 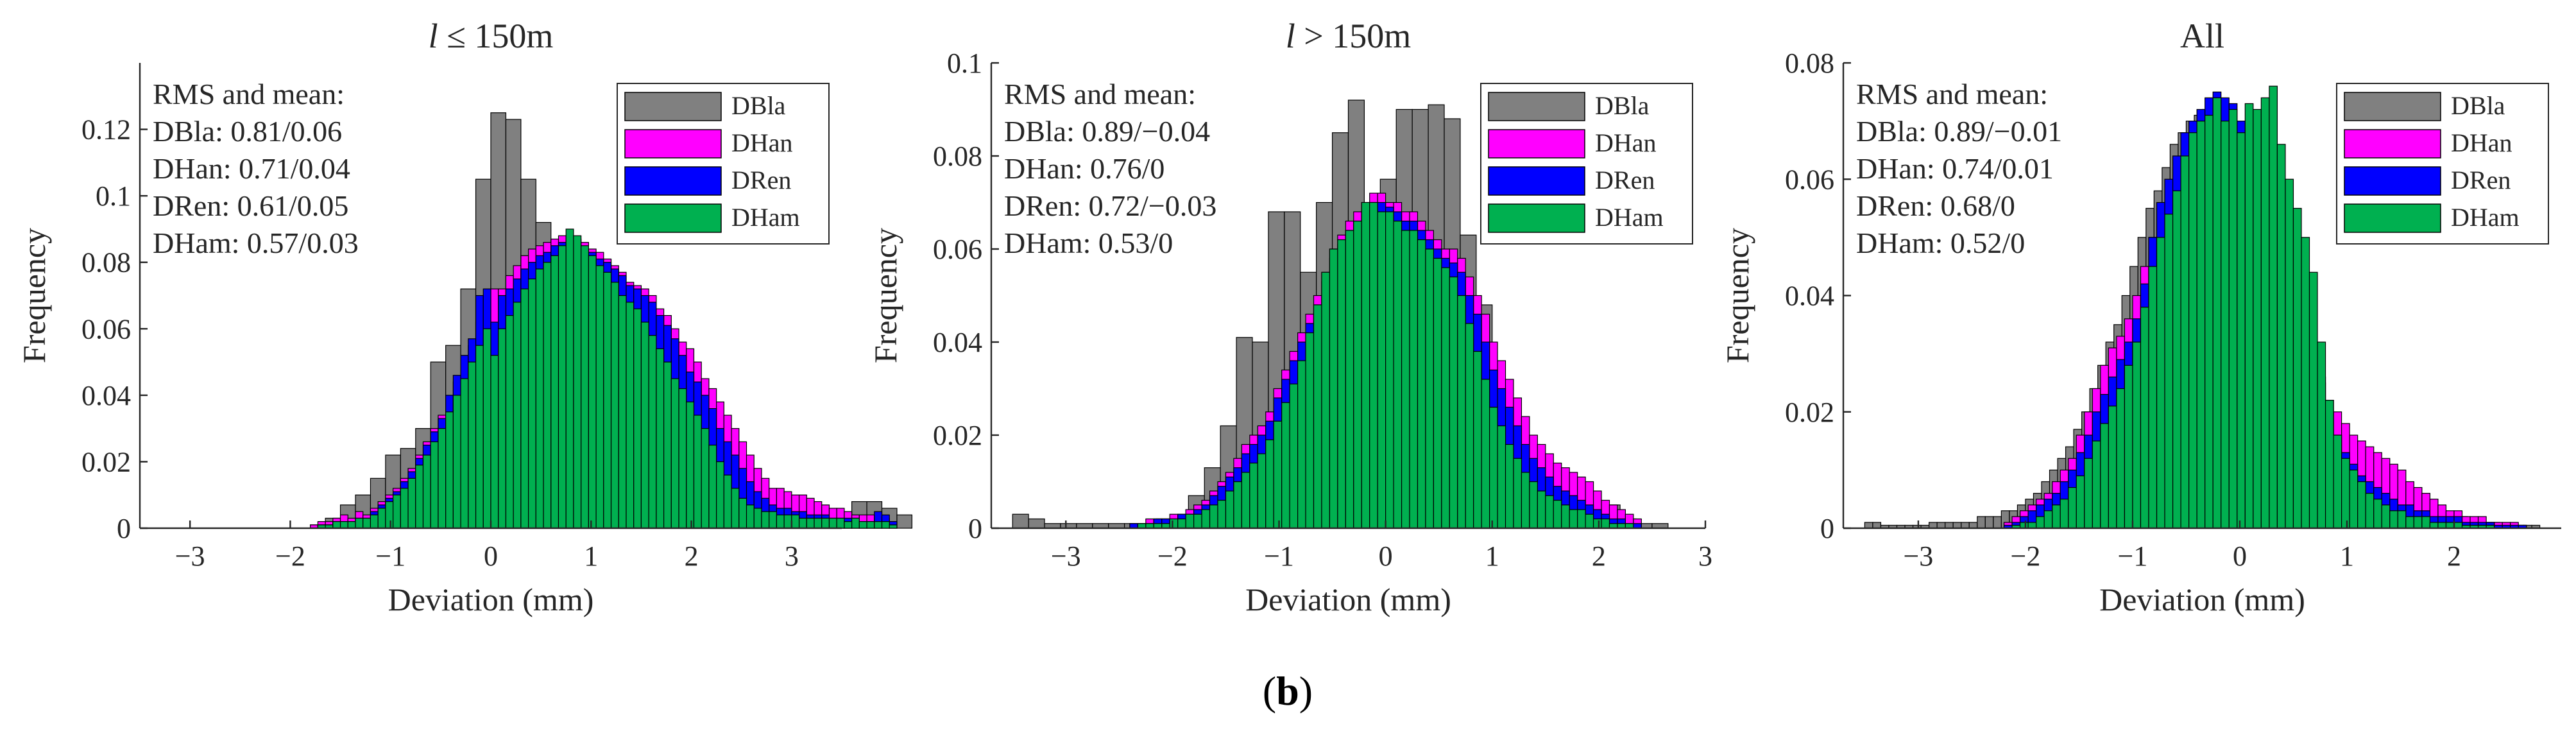 What do you see at coordinates (390, 556) in the screenshot?
I see `x-tick-label: −1` at bounding box center [390, 556].